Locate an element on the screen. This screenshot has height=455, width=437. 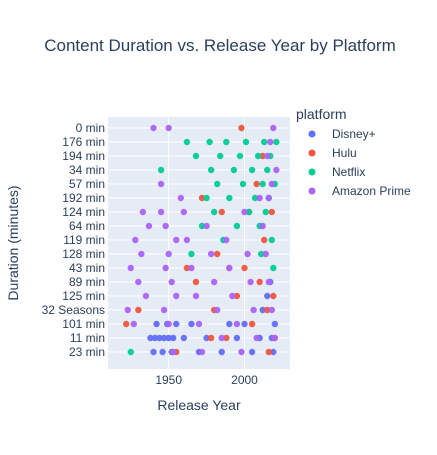
y-tick-label: 0 min is located at coordinates (90, 128).